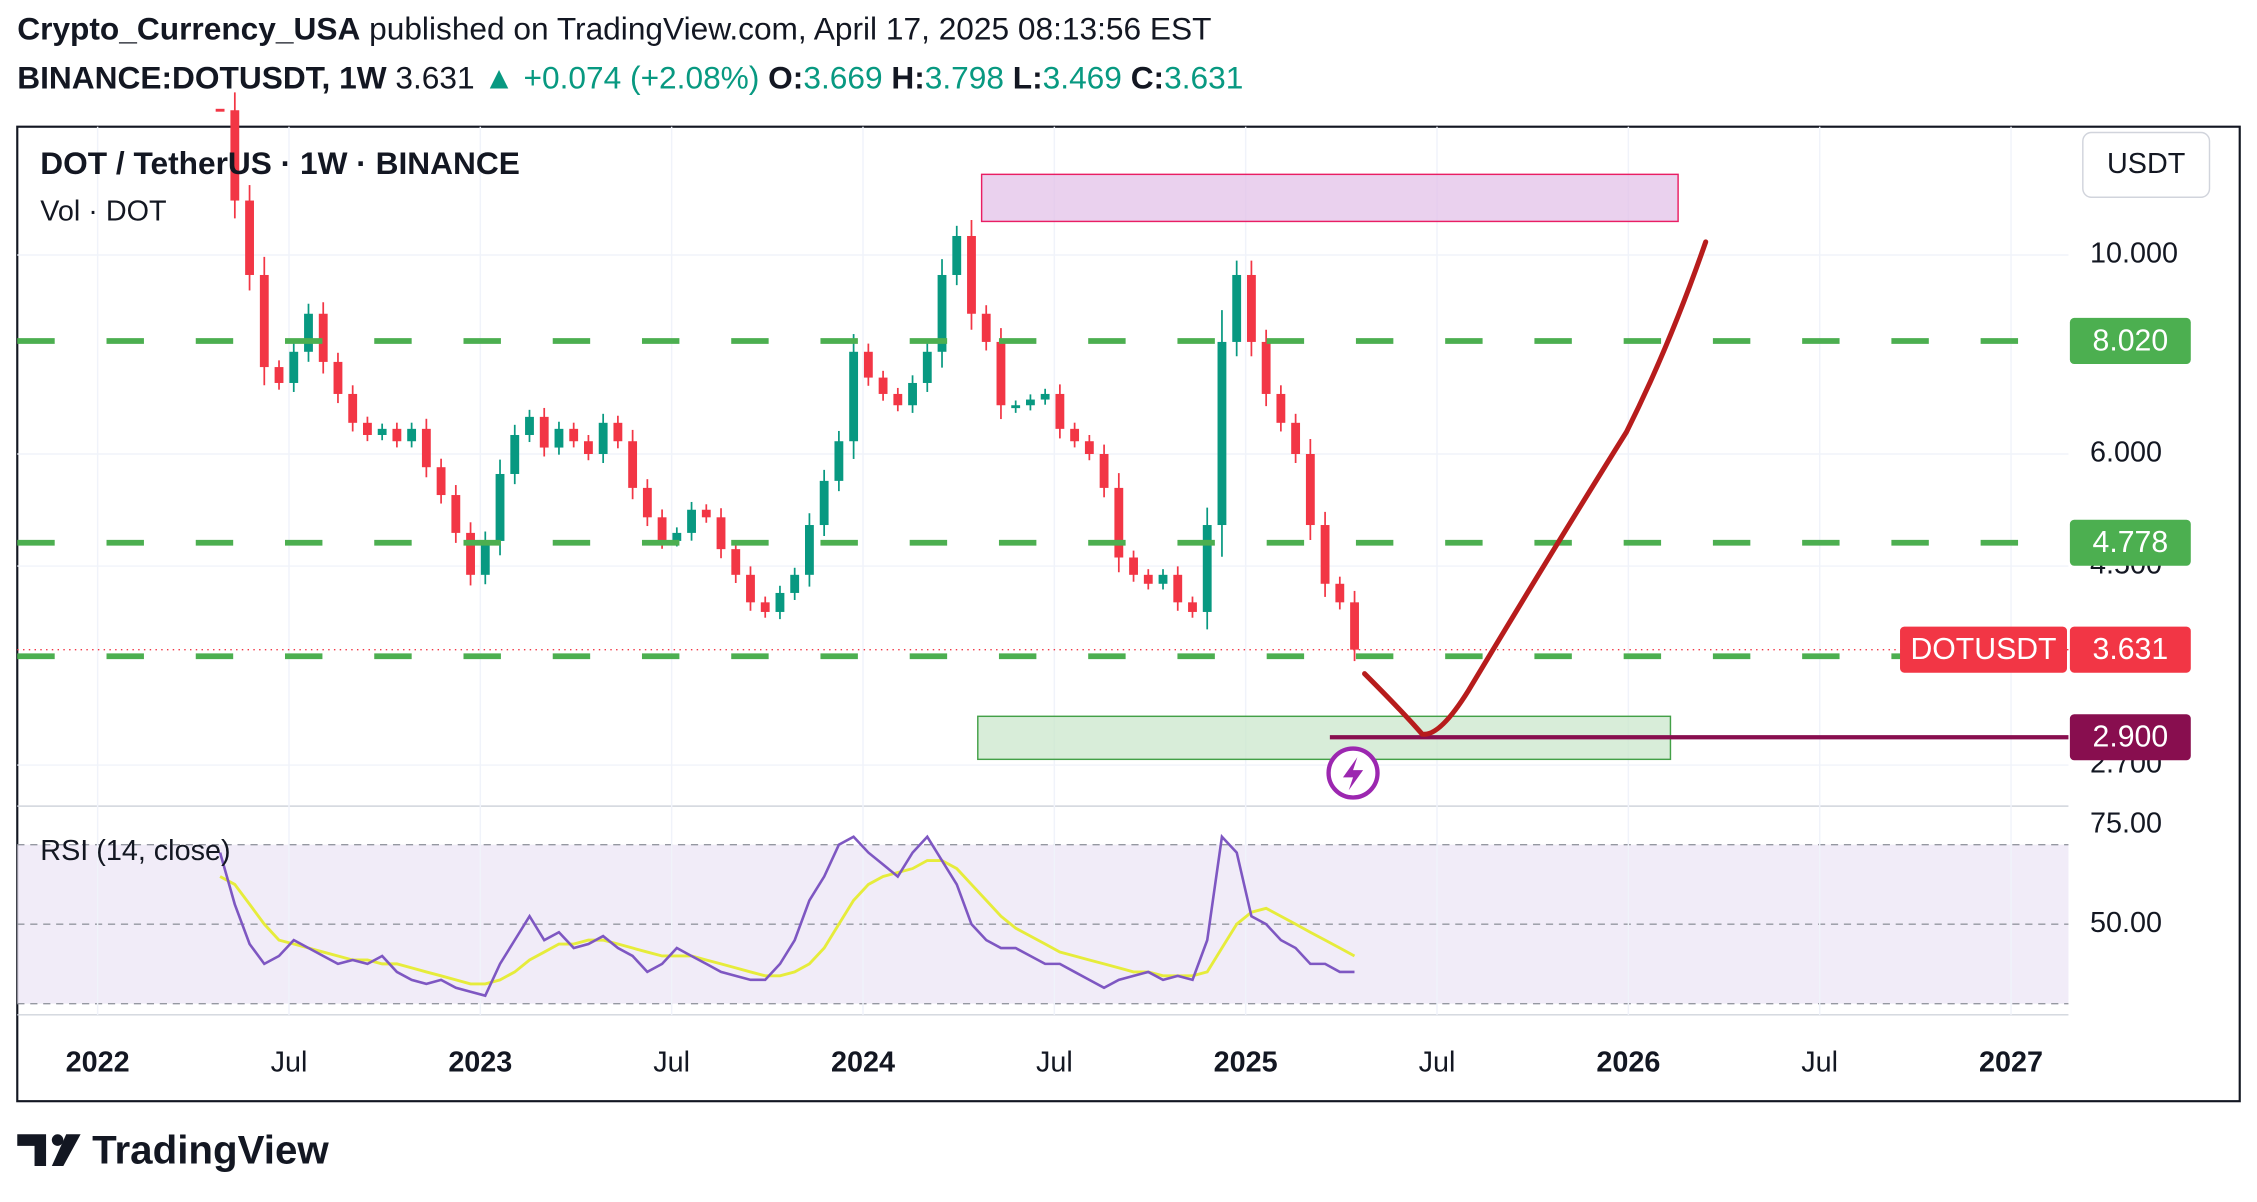  What do you see at coordinates (2131, 737) in the screenshot?
I see `level-label: 2.900` at bounding box center [2131, 737].